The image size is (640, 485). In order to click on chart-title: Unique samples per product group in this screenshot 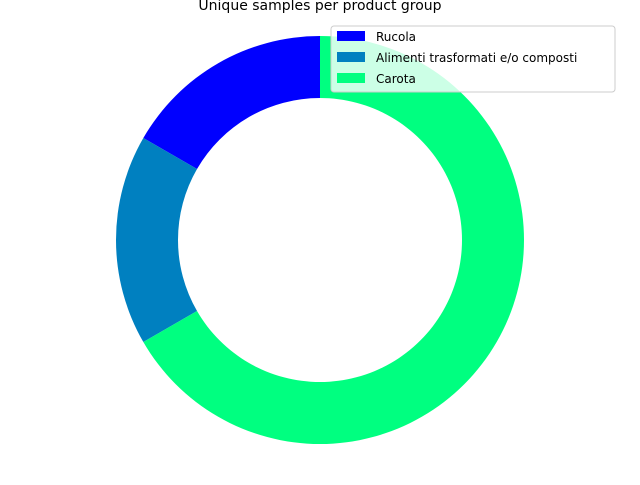, I will do `click(319, 7)`.